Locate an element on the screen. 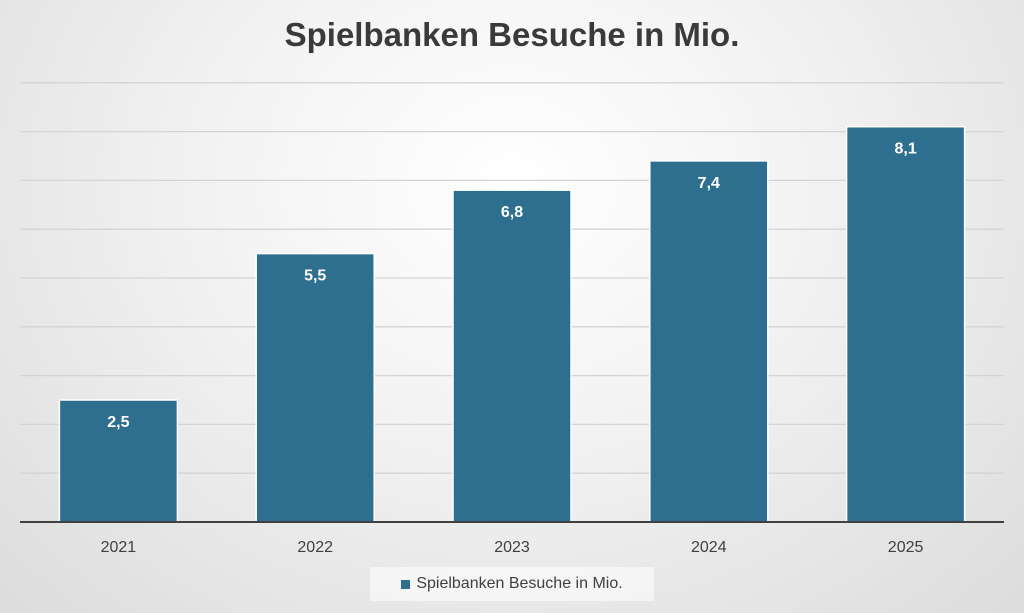  legend-label: Spielbanken Besuche in Mio. is located at coordinates (519, 583).